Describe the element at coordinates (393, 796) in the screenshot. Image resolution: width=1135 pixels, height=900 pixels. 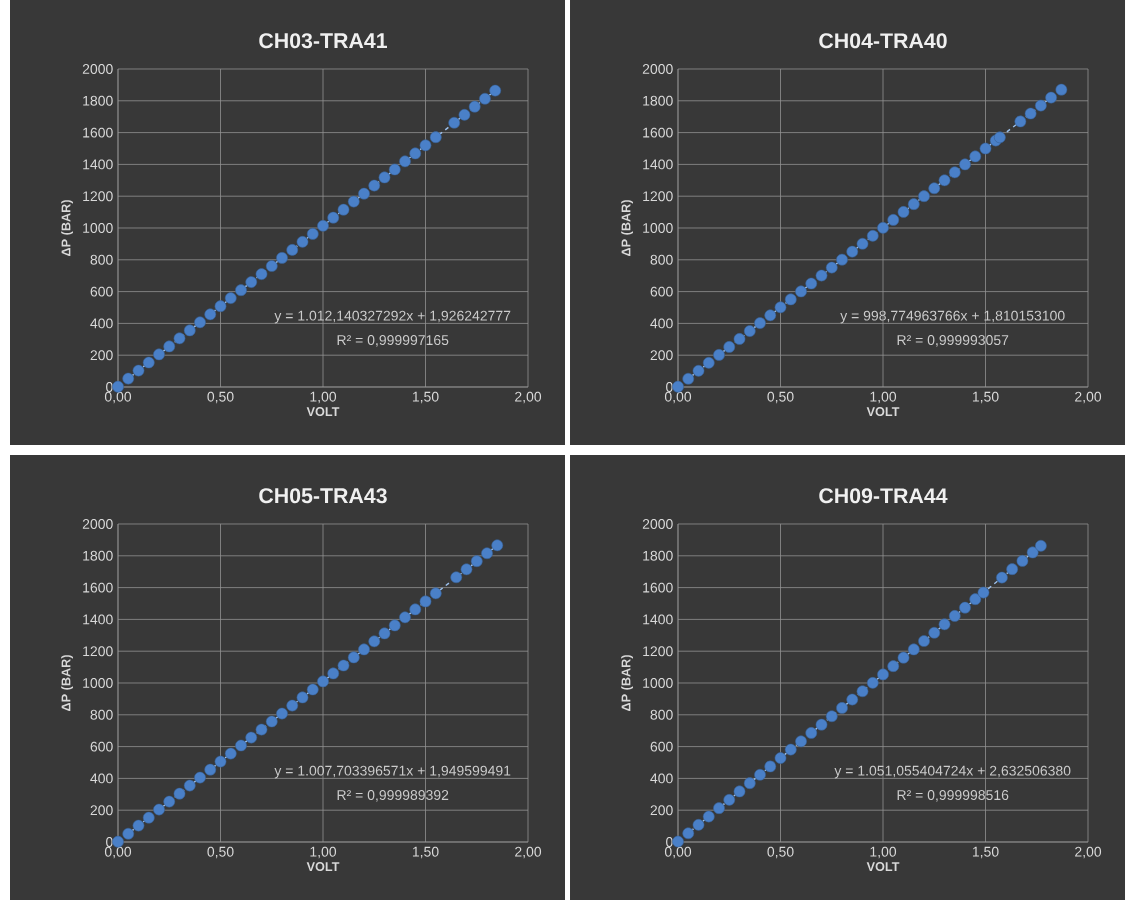
I see `annotation: R² = 0,999989392` at that location.